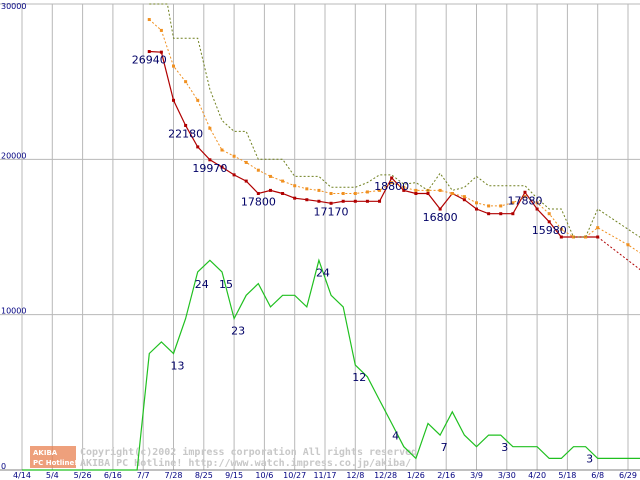 The width and height of the screenshot is (640, 480). I want to click on x-tick-label: 10/27, so click(294, 475).